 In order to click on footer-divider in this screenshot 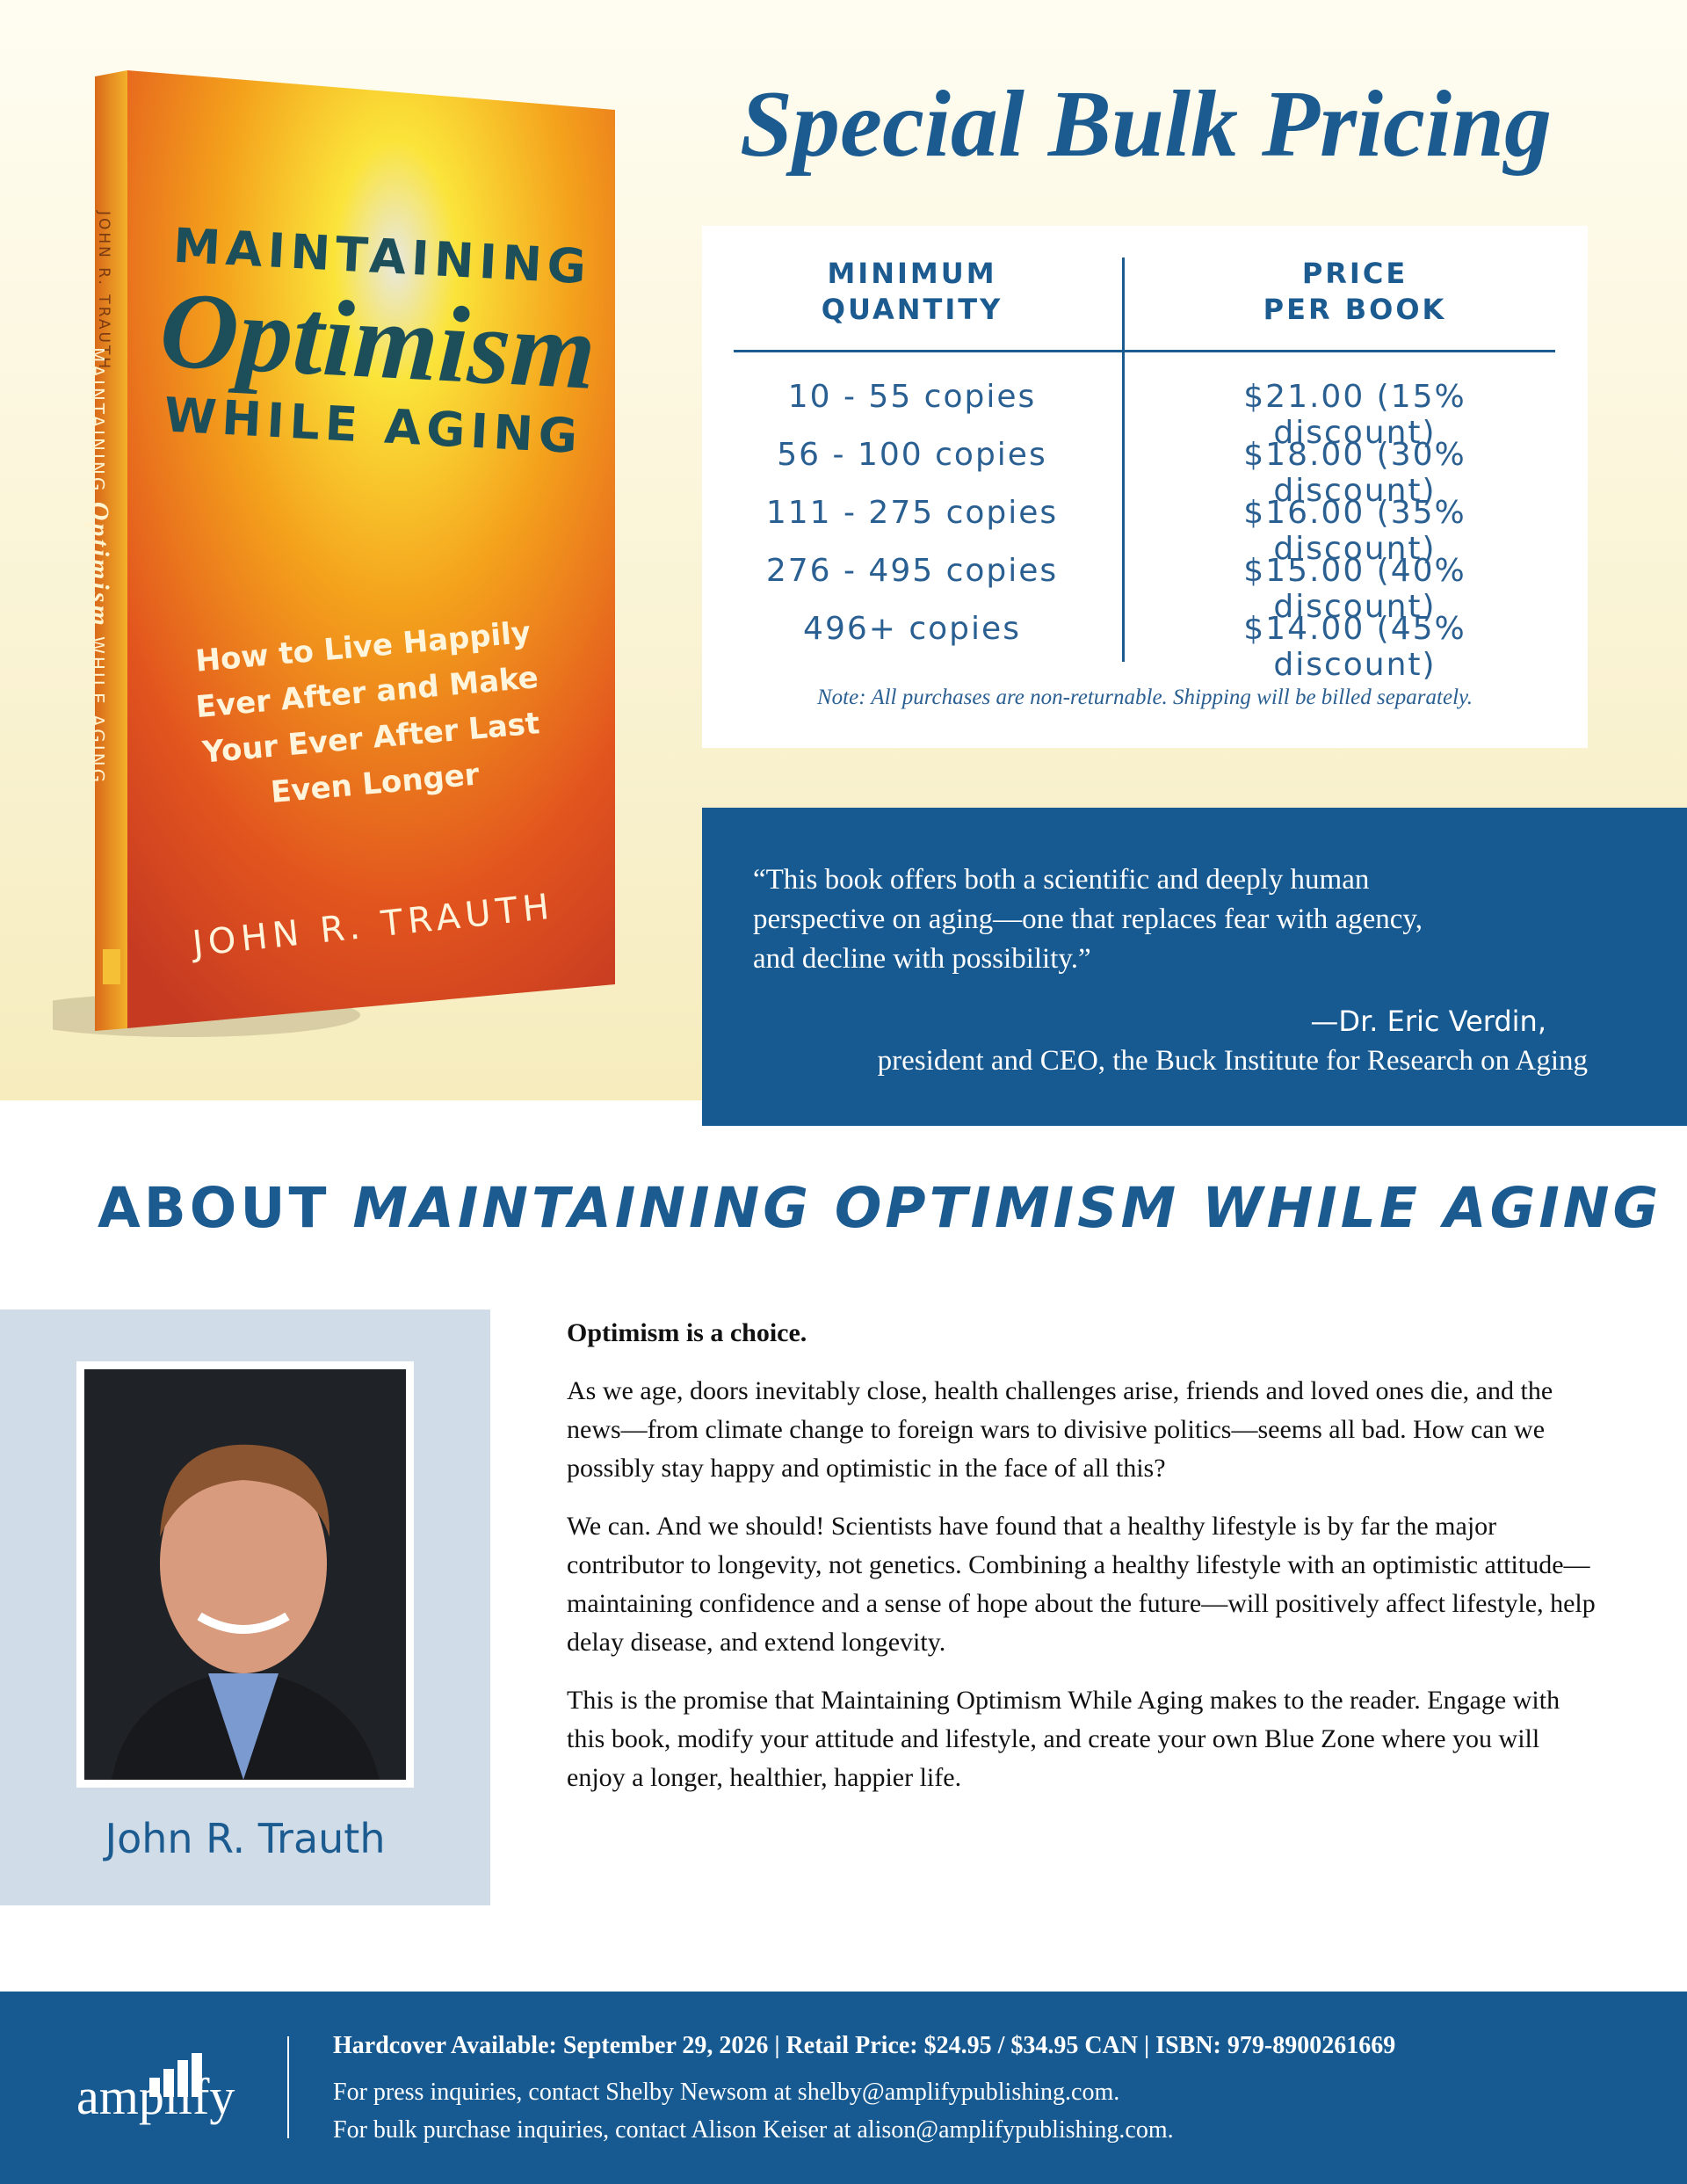, I will do `click(288, 2087)`.